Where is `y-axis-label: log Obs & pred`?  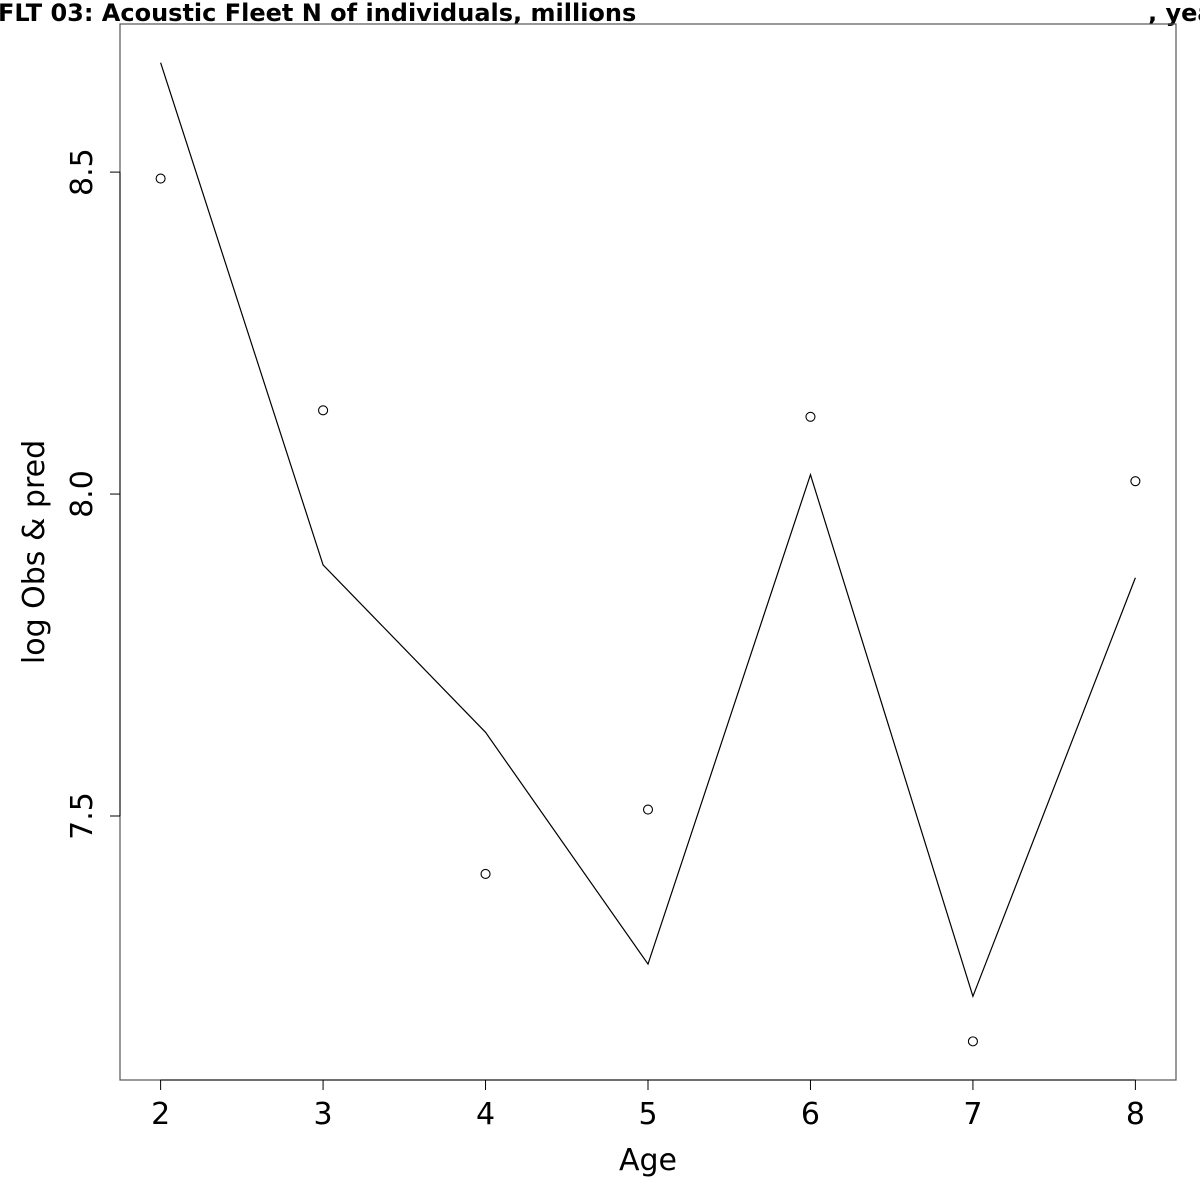
y-axis-label: log Obs & pred is located at coordinates (34, 552).